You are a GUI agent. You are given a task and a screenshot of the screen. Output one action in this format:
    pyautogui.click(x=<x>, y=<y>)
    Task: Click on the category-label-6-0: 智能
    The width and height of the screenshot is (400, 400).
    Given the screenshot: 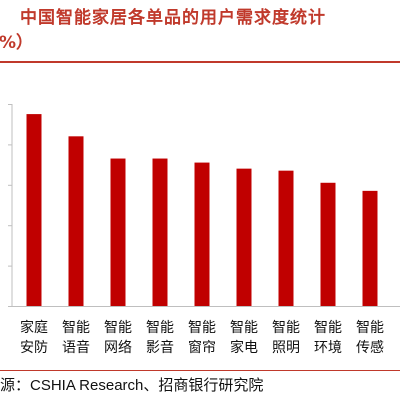 What is the action you would take?
    pyautogui.click(x=286, y=328)
    